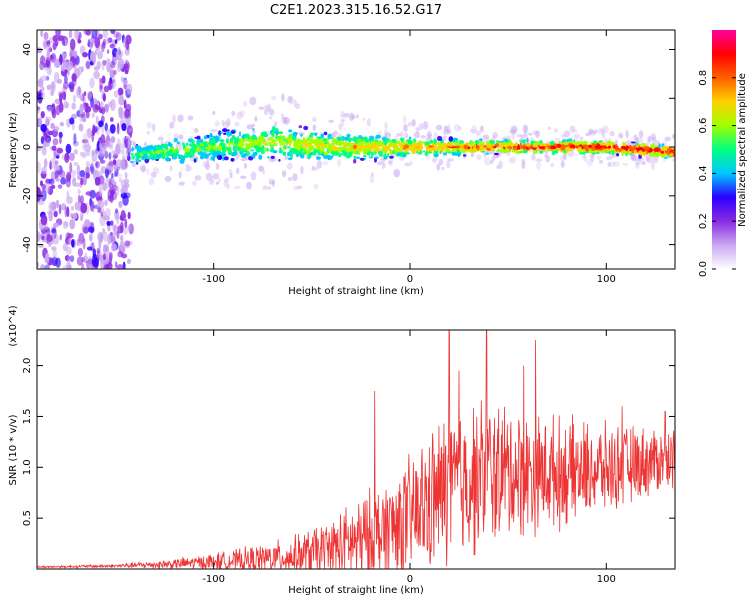 The width and height of the screenshot is (750, 600). I want to click on spectrogram-y-axis-label: Frequency (Hz), so click(13, 150).